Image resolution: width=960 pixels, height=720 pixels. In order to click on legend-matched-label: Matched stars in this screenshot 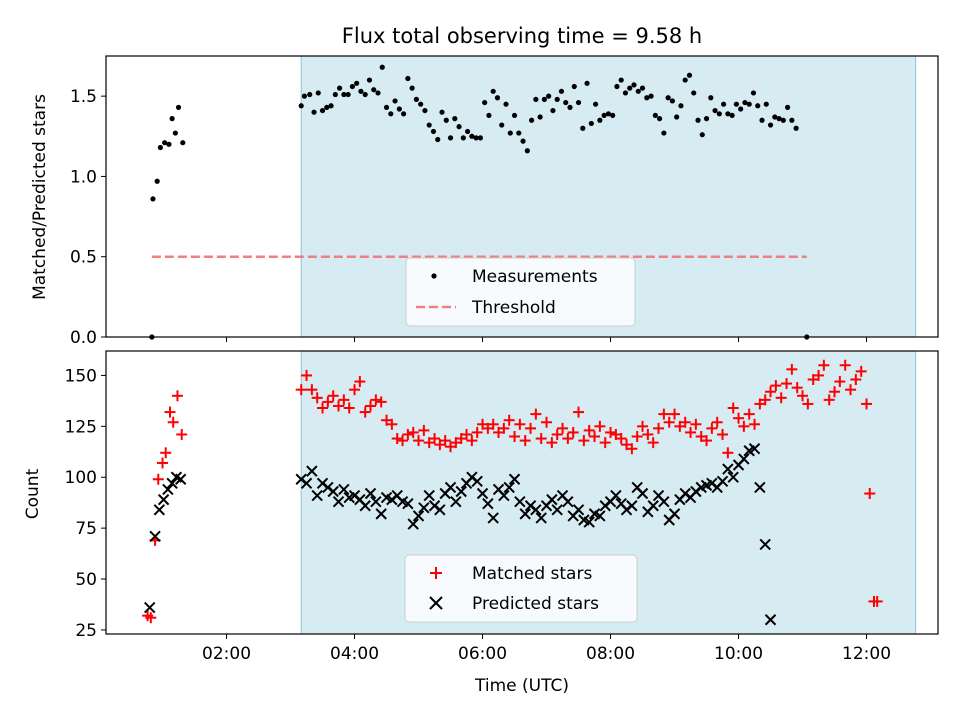, I will do `click(532, 574)`.